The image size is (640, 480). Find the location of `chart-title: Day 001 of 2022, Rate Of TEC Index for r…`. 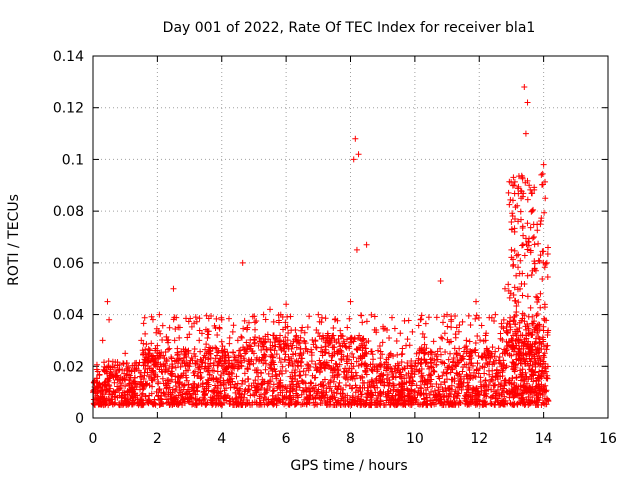

chart-title: Day 001 of 2022, Rate Of TEC Index for r… is located at coordinates (349, 28).